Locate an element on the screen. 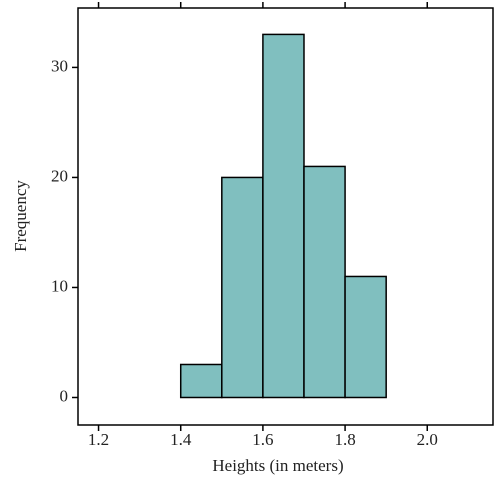  y-axis-label: Frequency is located at coordinates (20, 216).